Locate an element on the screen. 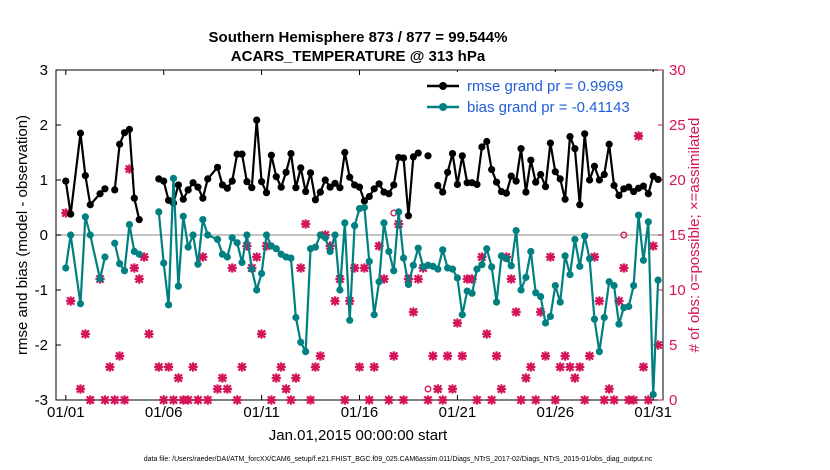  y-right-tick-label: 30 is located at coordinates (677, 70).